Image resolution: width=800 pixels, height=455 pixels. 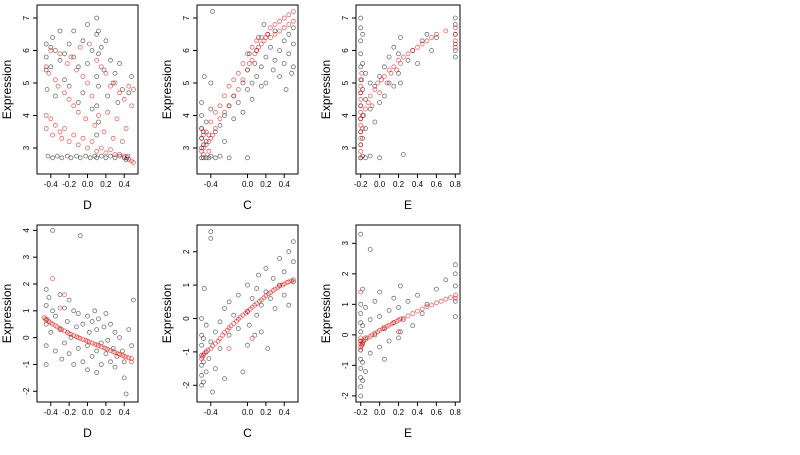 I want to click on plot-frame, so click(x=408, y=313).